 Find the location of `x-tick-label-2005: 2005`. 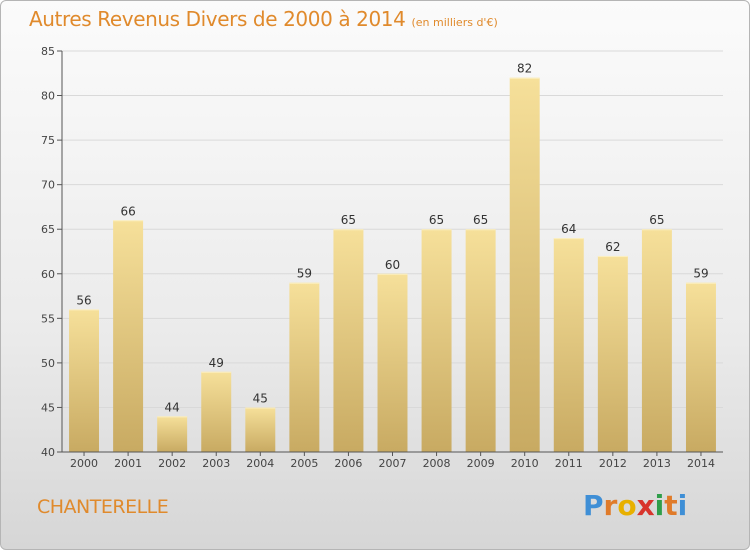

x-tick-label-2005: 2005 is located at coordinates (304, 463).